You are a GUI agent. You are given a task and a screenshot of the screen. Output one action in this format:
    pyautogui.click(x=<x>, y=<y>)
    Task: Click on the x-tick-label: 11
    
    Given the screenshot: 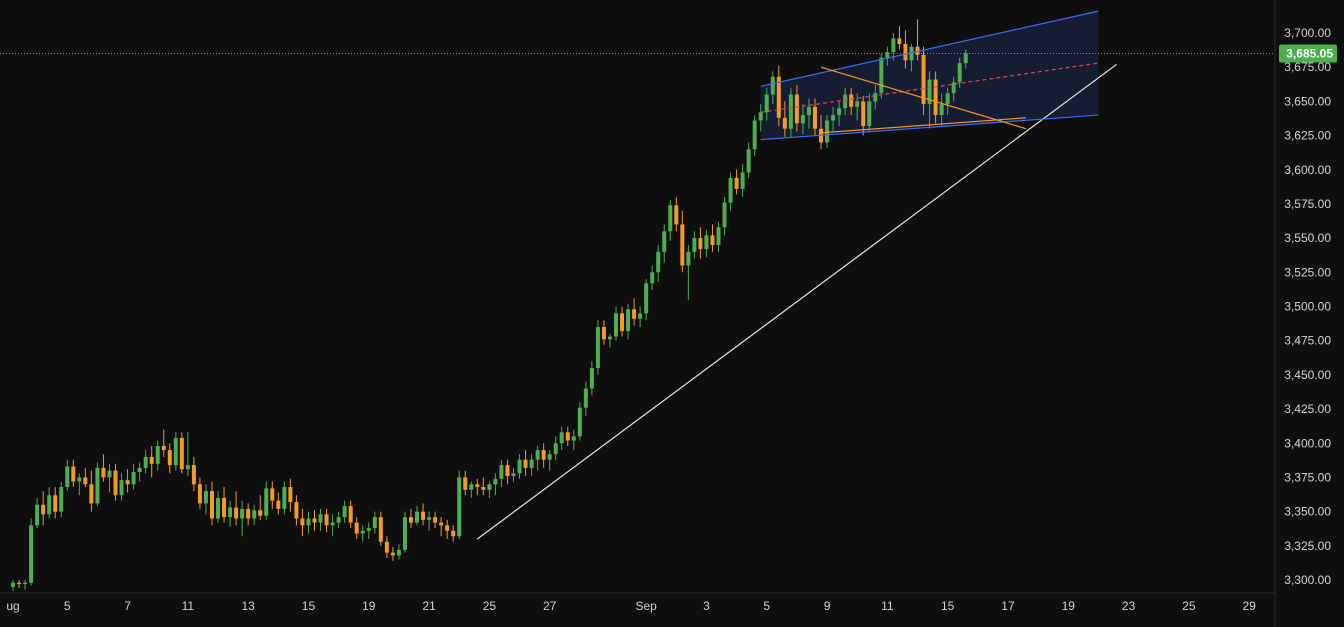 What is the action you would take?
    pyautogui.click(x=887, y=606)
    